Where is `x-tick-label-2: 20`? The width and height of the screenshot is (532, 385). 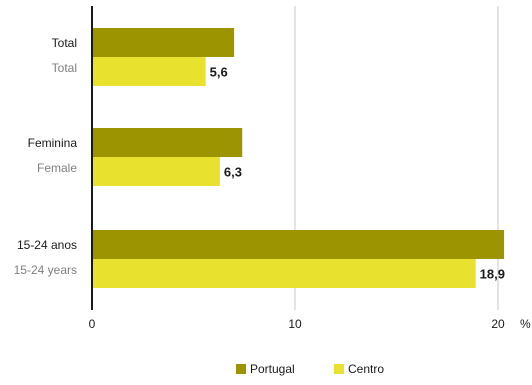 x-tick-label-2: 20 is located at coordinates (498, 324).